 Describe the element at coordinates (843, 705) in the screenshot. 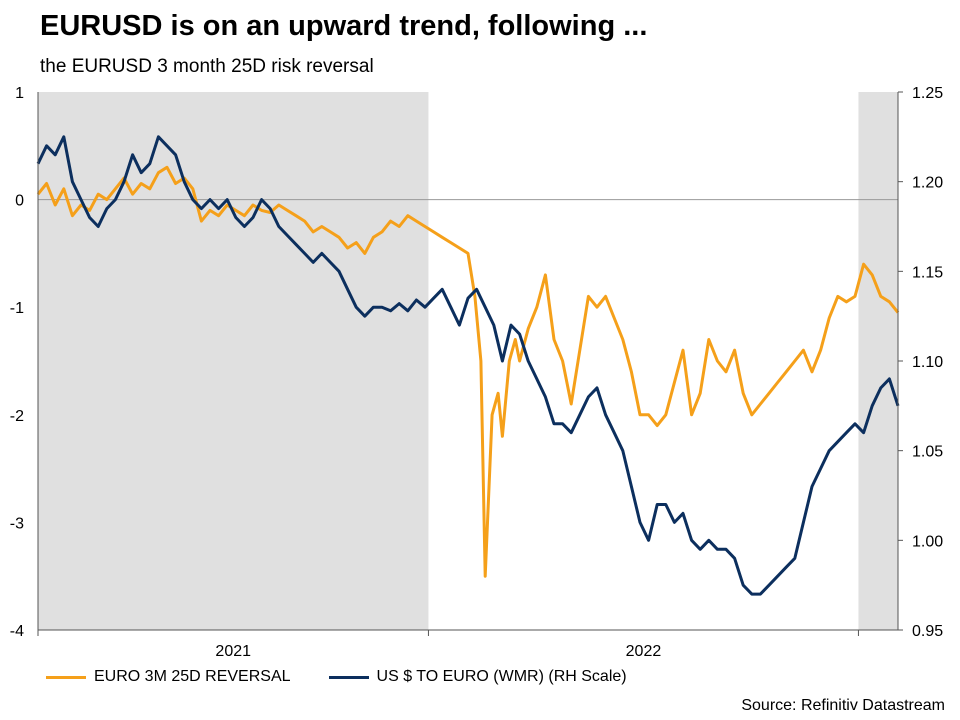

I see `source-note: Source: Refinitiv Datastream` at that location.